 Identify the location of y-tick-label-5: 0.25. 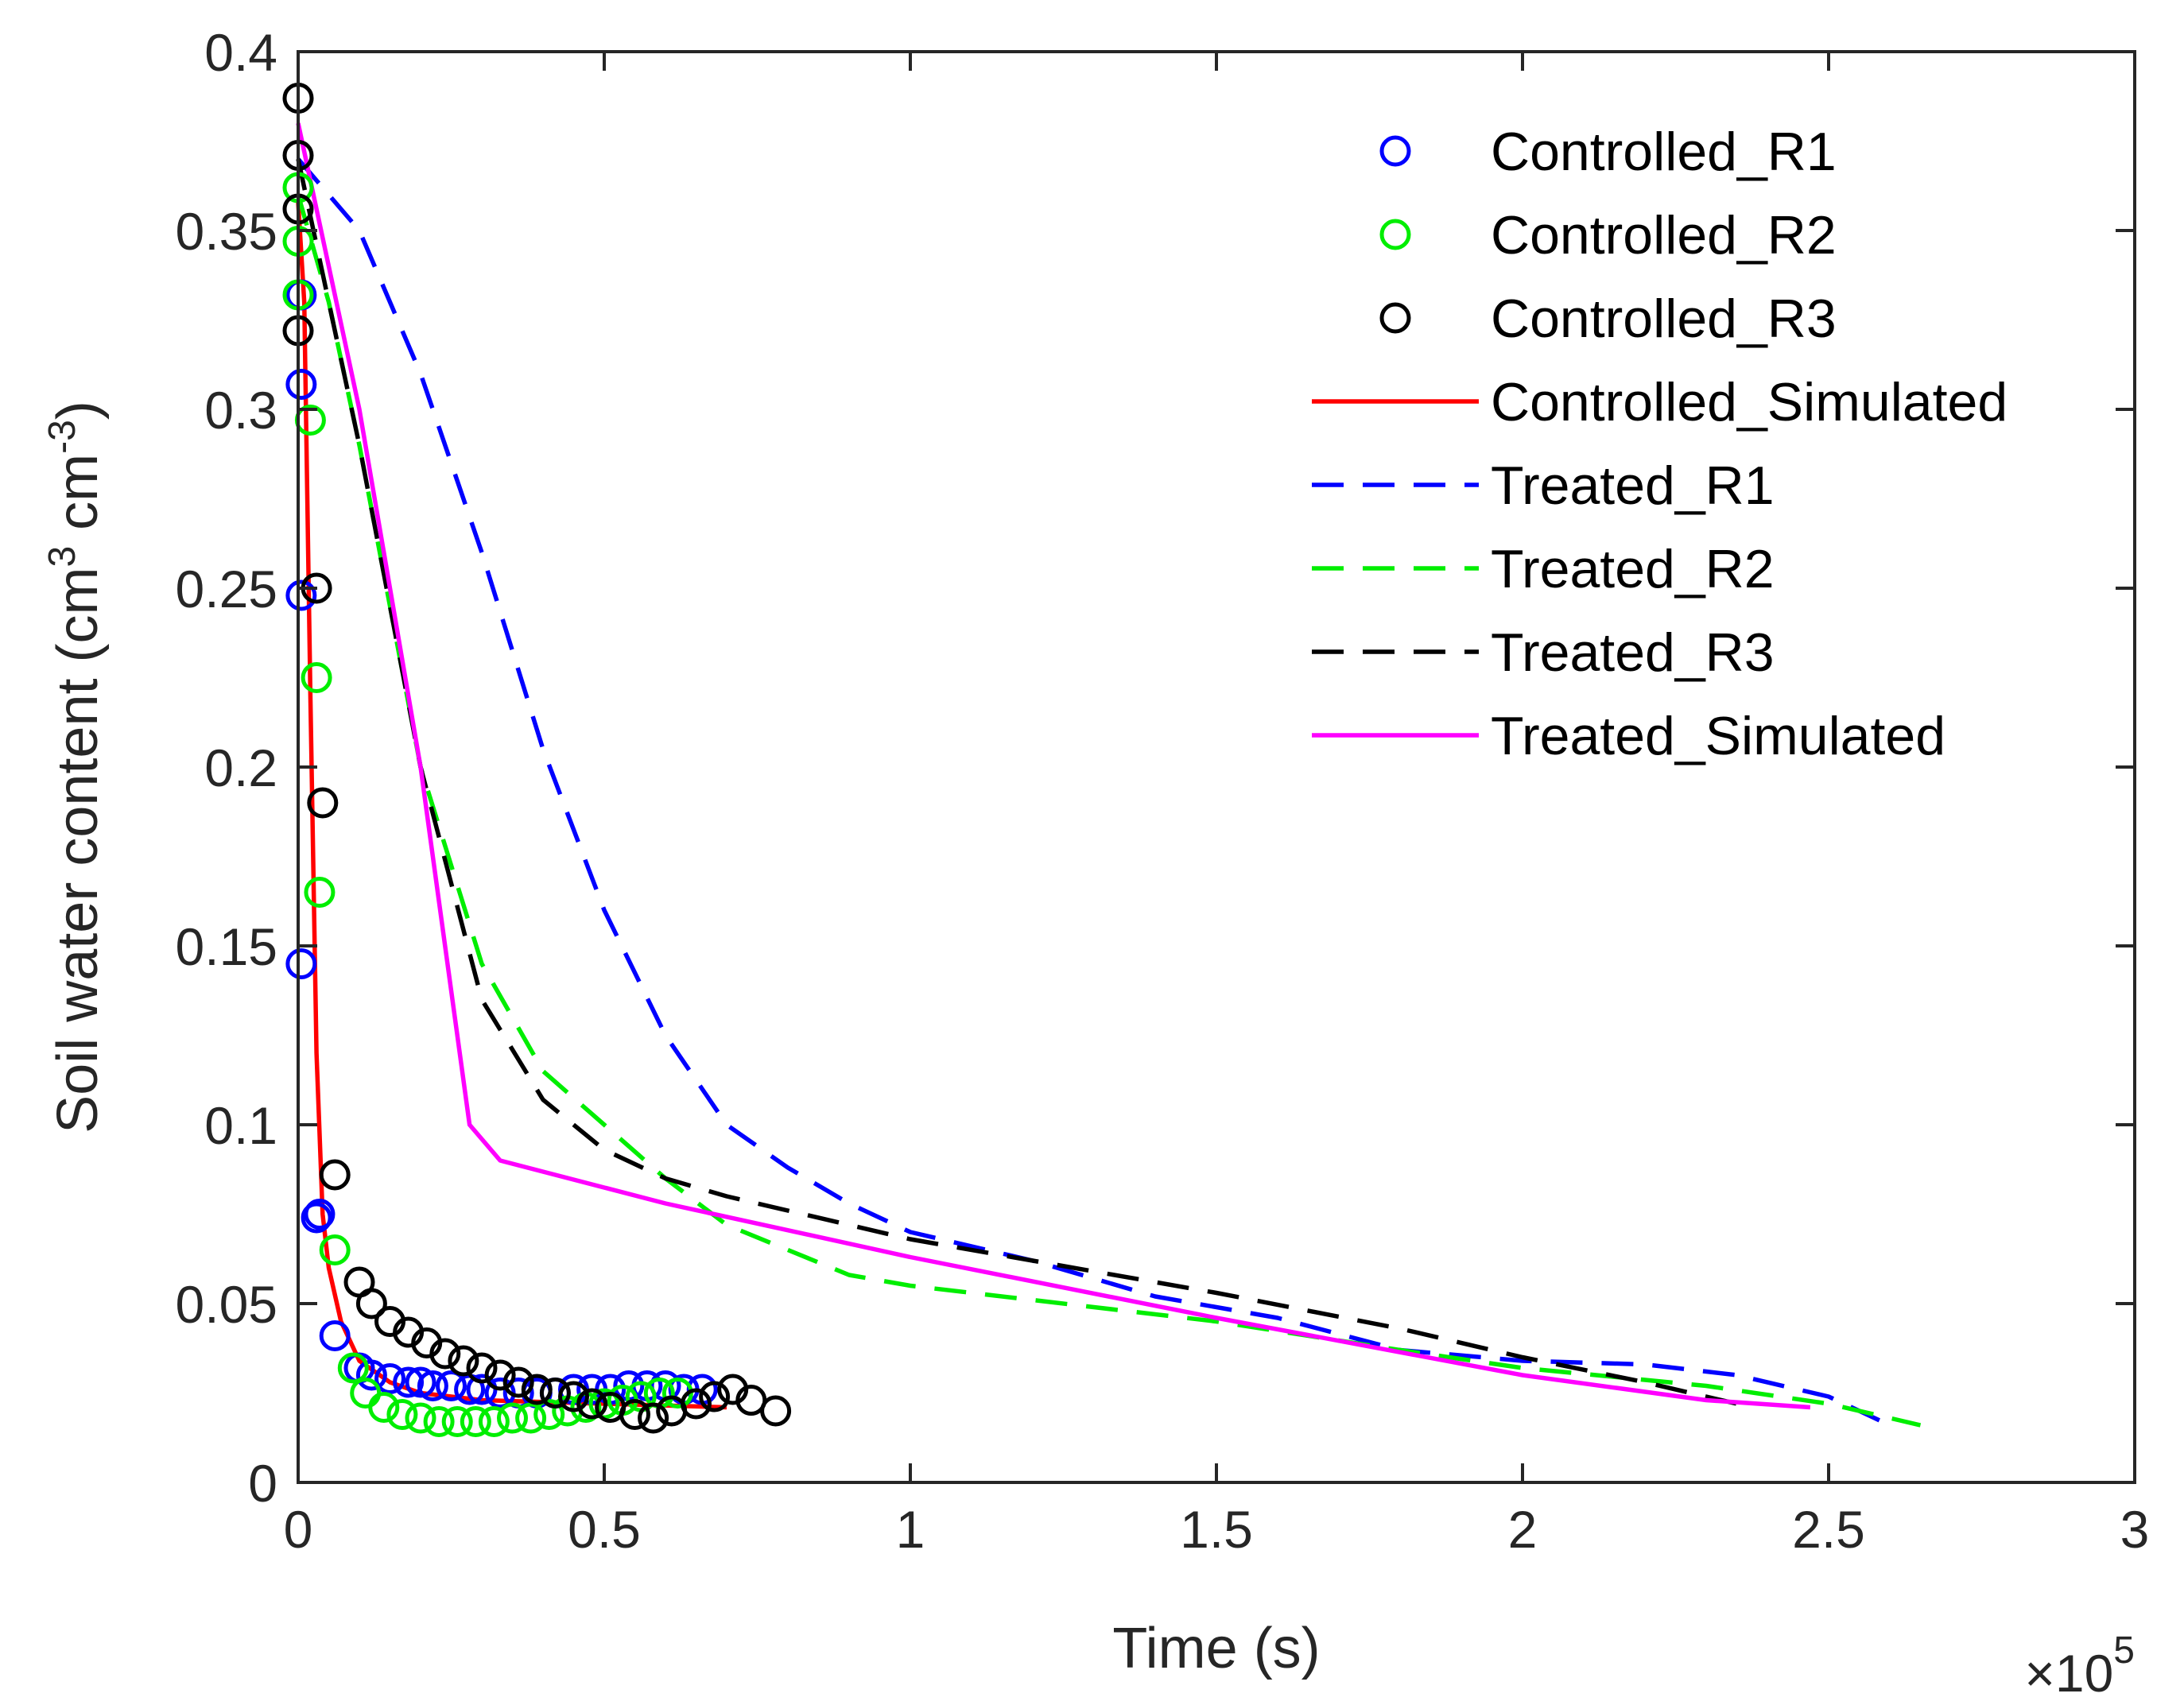
(226, 589).